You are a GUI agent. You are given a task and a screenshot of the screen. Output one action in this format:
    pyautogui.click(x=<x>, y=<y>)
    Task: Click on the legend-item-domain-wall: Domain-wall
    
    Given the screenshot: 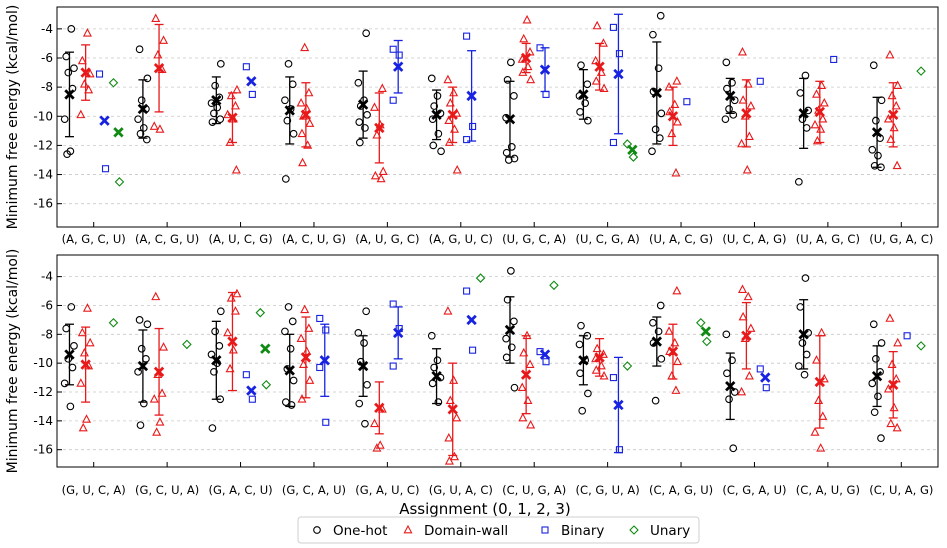 What is the action you would take?
    pyautogui.click(x=455, y=531)
    